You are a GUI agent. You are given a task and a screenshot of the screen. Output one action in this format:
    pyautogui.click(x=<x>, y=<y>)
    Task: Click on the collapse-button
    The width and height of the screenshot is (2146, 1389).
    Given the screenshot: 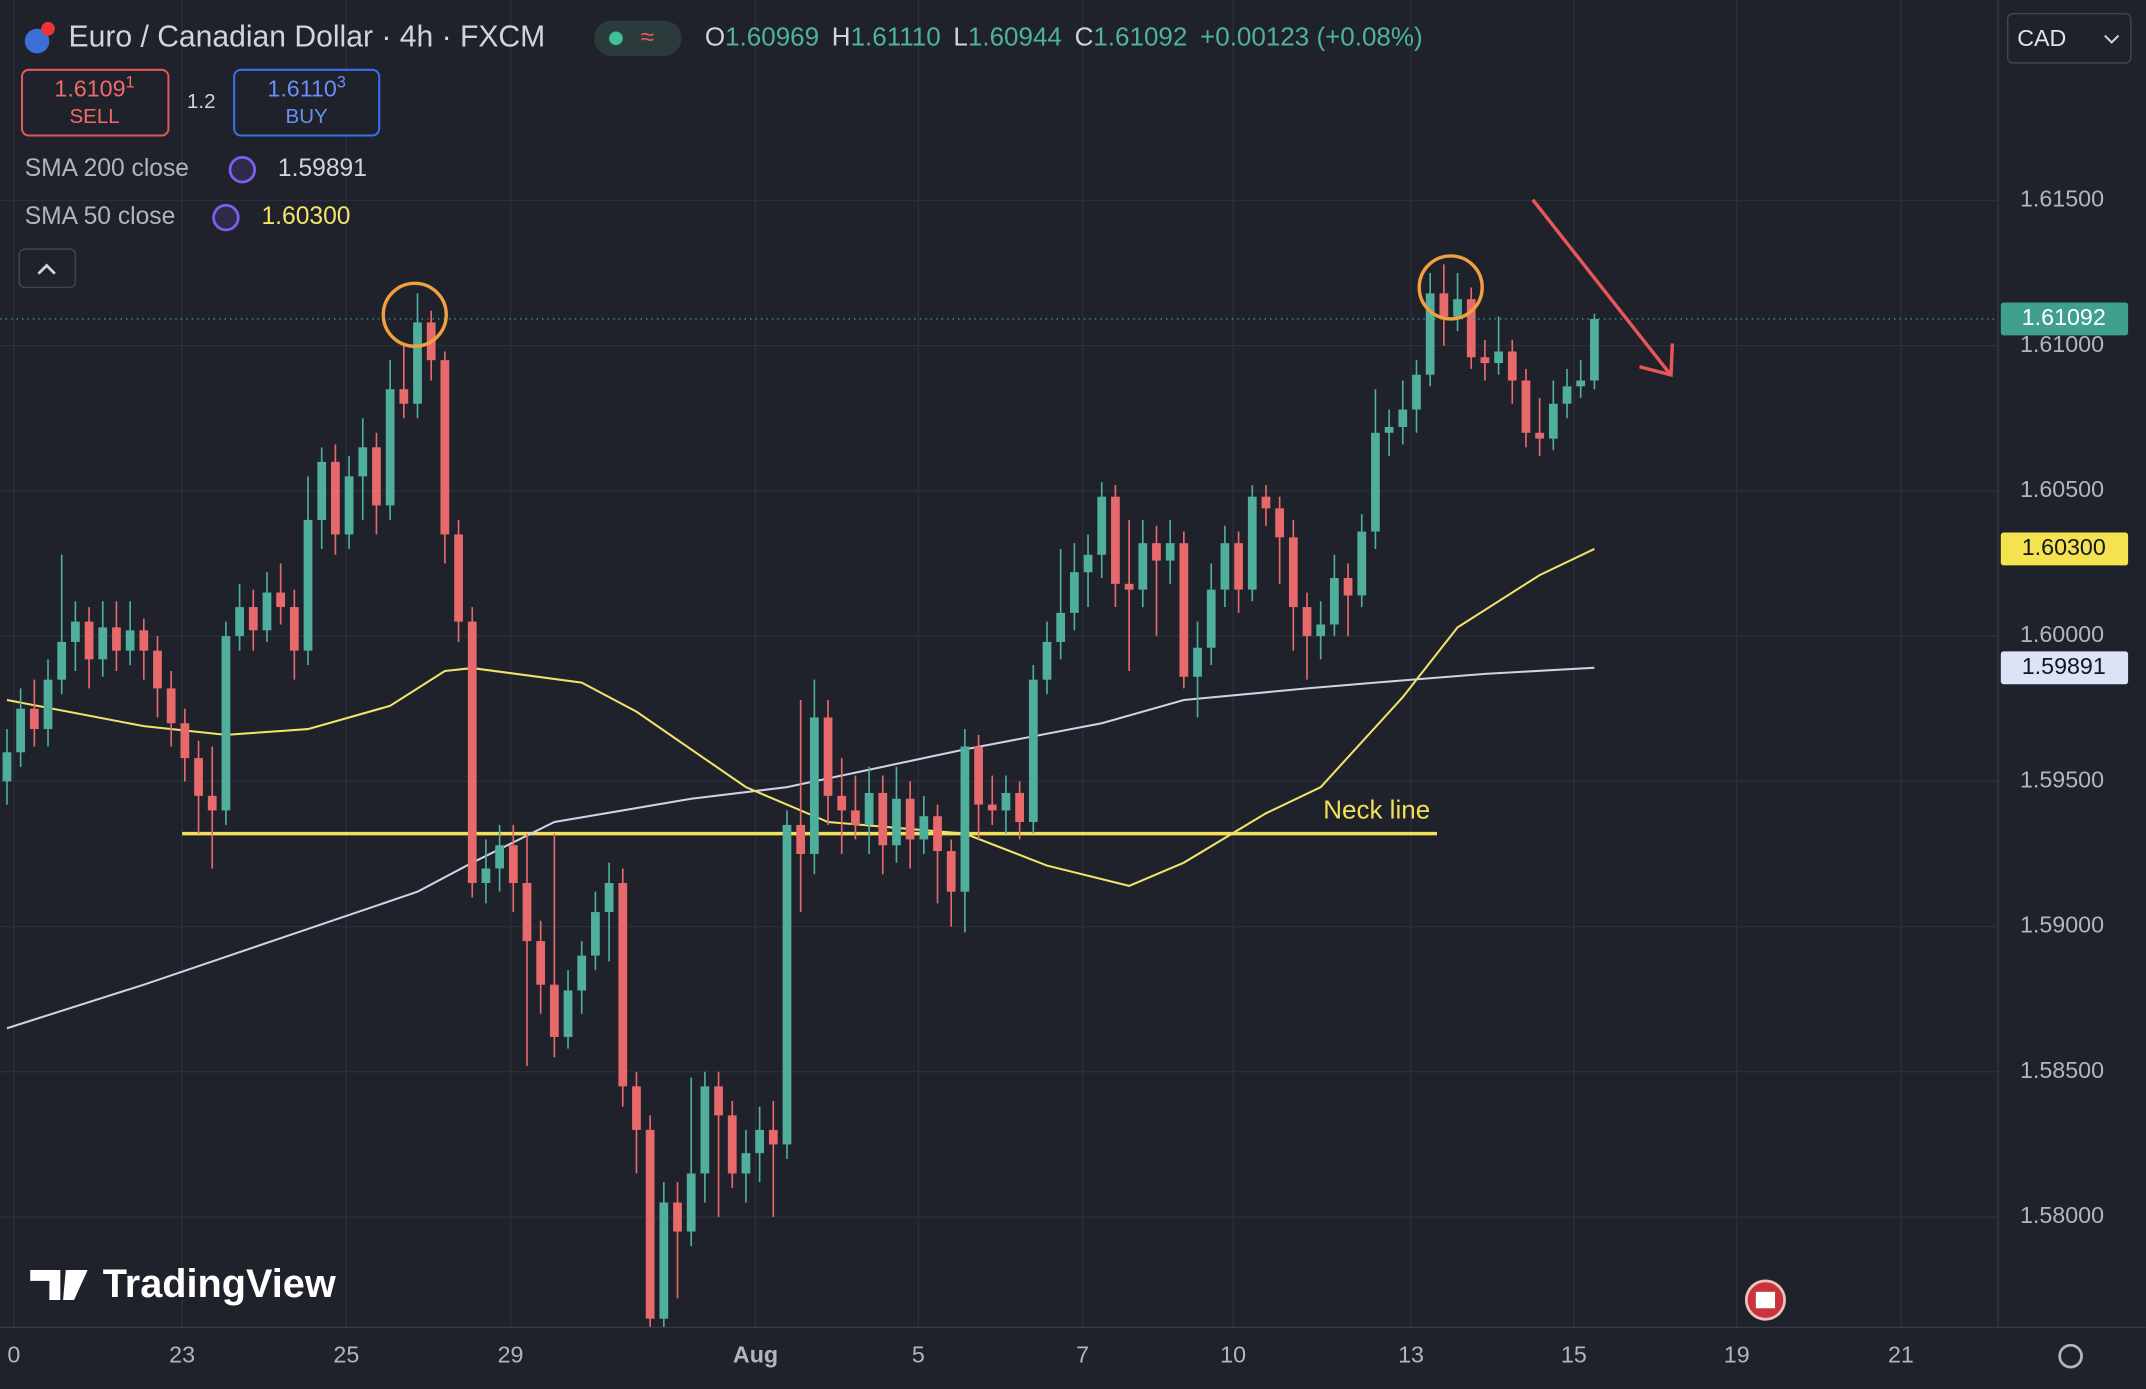 What is the action you would take?
    pyautogui.click(x=47, y=268)
    